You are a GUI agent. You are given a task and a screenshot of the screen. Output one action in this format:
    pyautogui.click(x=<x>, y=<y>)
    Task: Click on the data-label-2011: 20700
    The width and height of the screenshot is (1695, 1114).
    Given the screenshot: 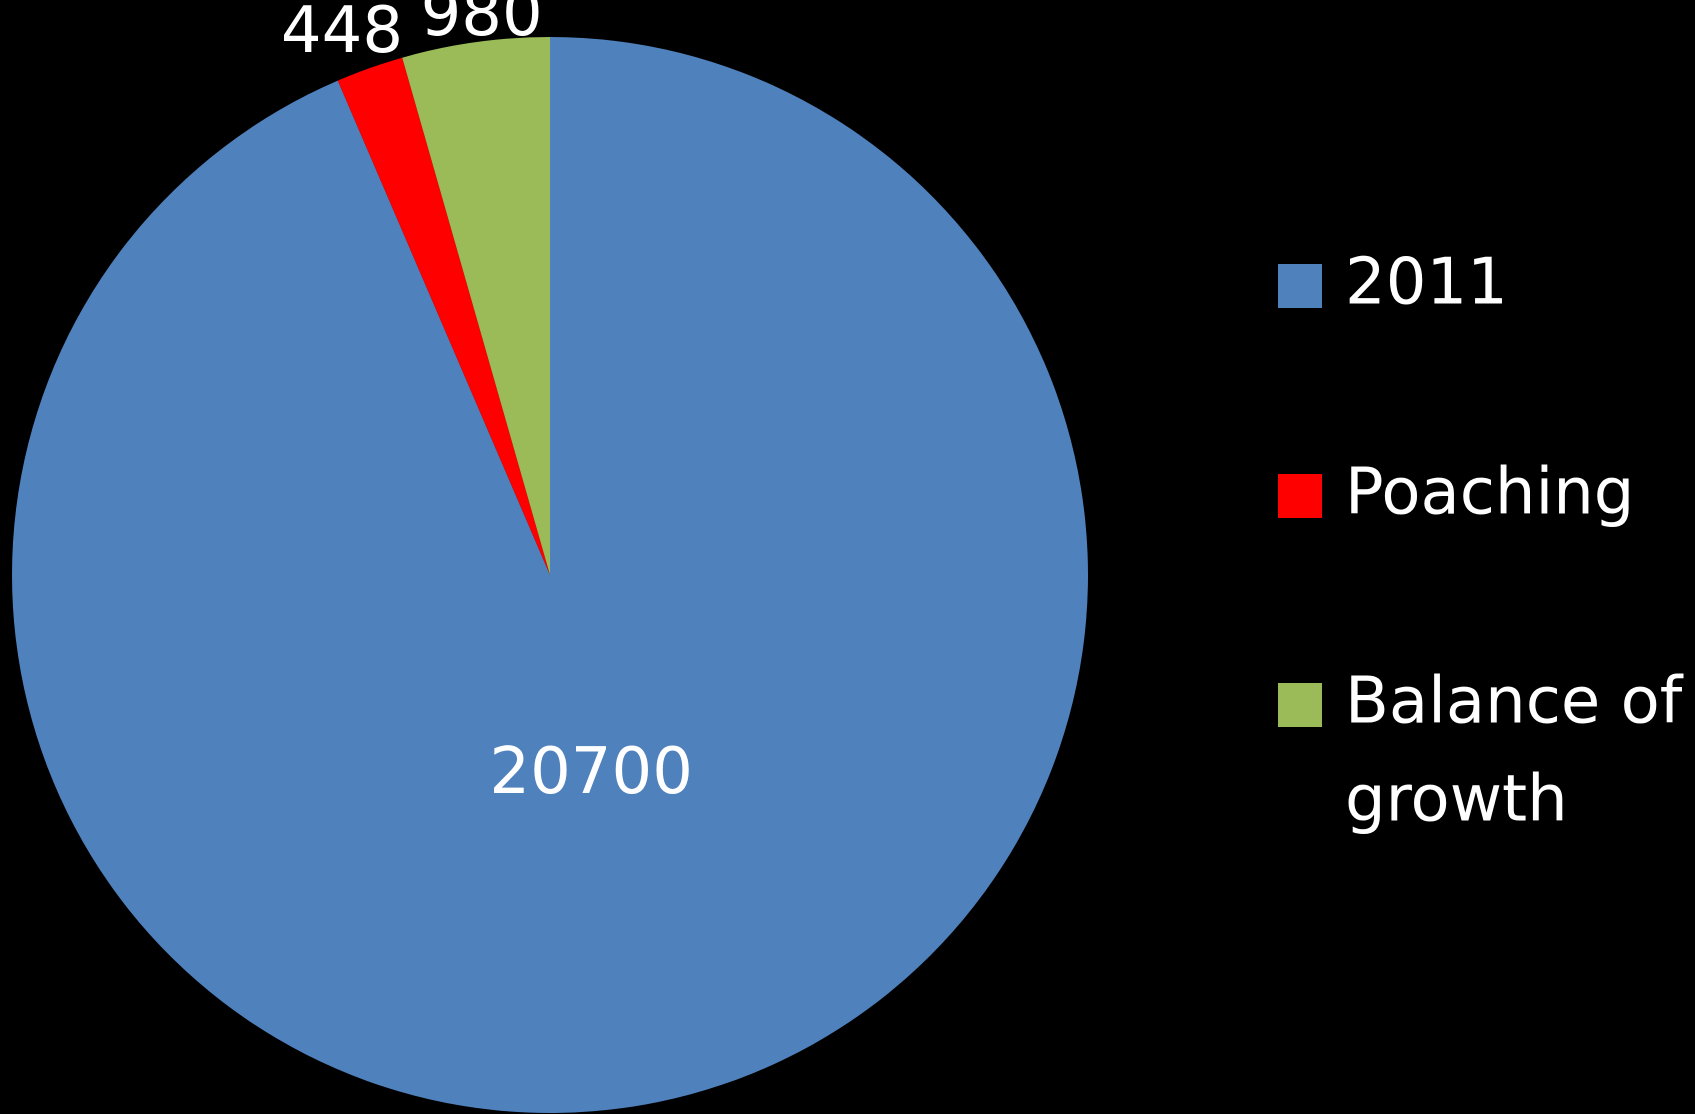 What is the action you would take?
    pyautogui.click(x=591, y=772)
    